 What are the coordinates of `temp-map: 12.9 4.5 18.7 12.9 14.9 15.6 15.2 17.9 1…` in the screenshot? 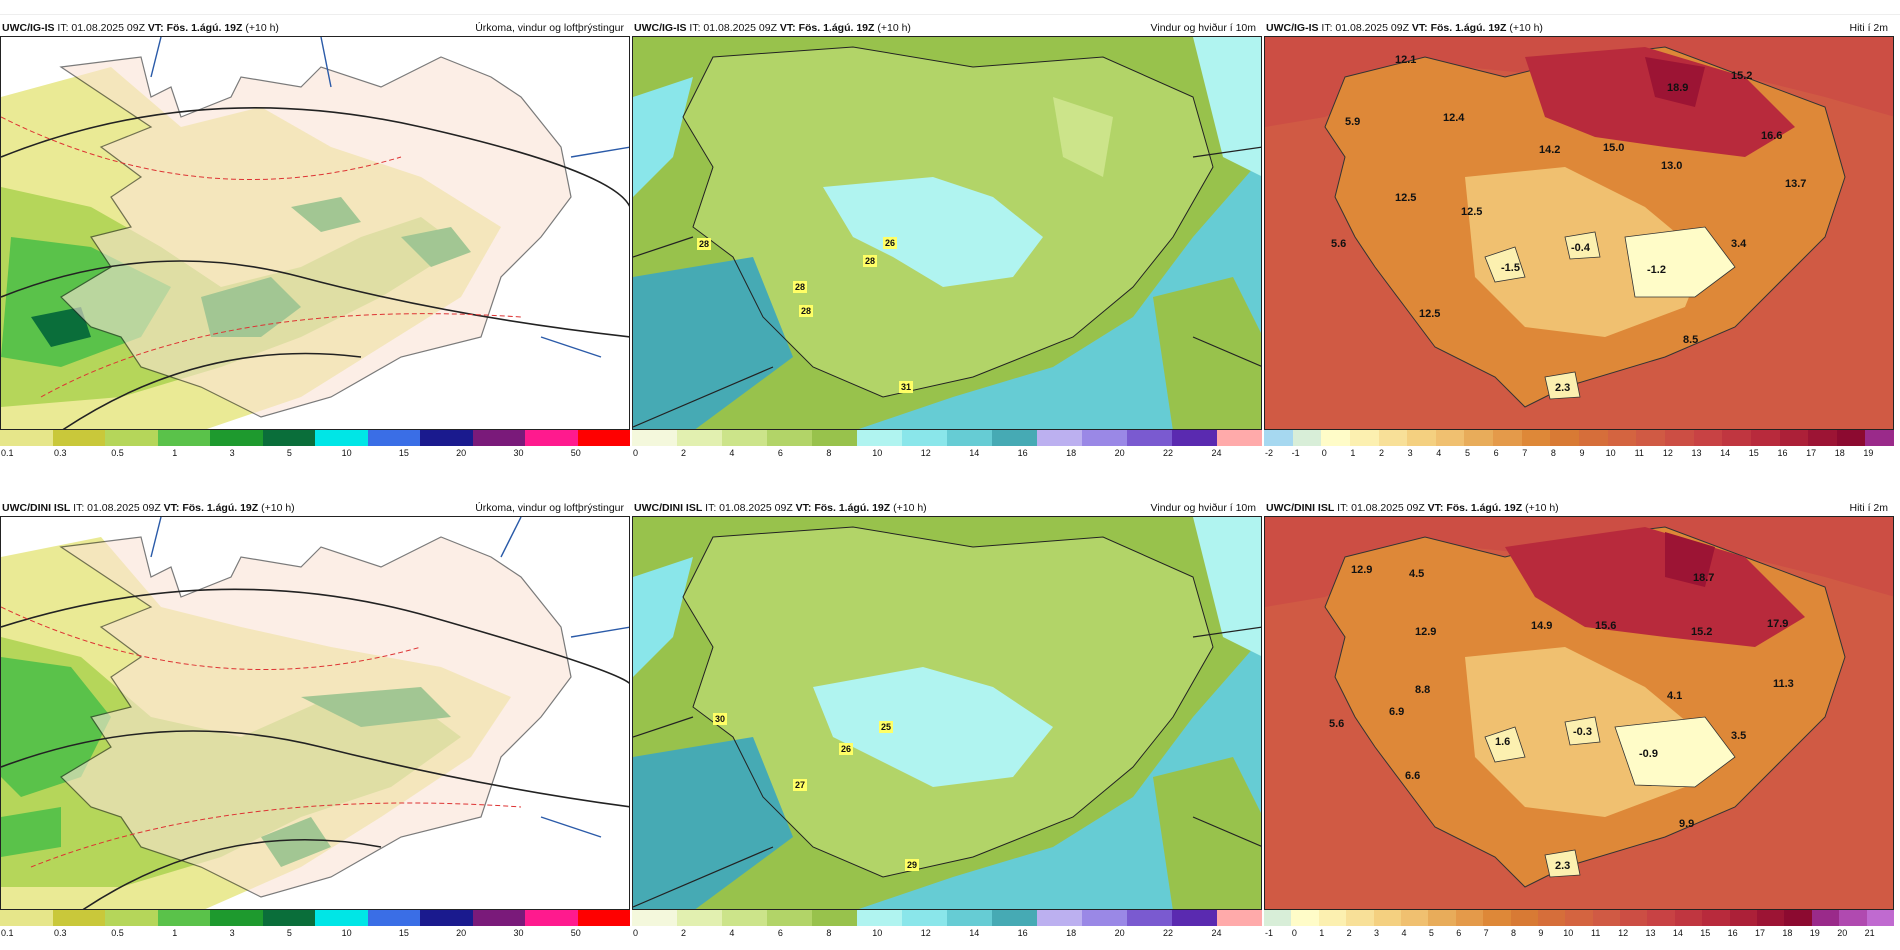 It's located at (1579, 713).